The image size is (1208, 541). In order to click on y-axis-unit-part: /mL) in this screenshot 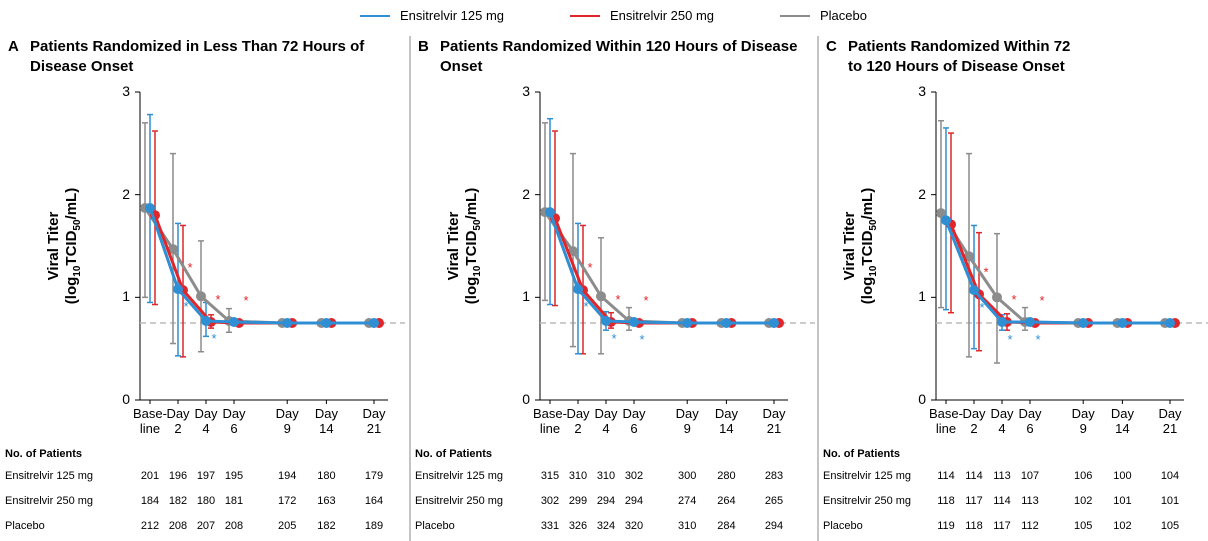, I will do `click(471, 204)`.